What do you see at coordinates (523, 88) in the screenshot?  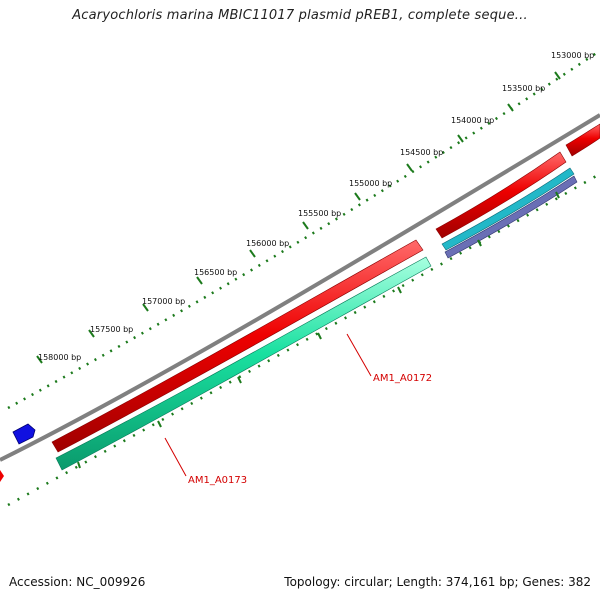 I see `scale-label-153500: 153500 bp` at bounding box center [523, 88].